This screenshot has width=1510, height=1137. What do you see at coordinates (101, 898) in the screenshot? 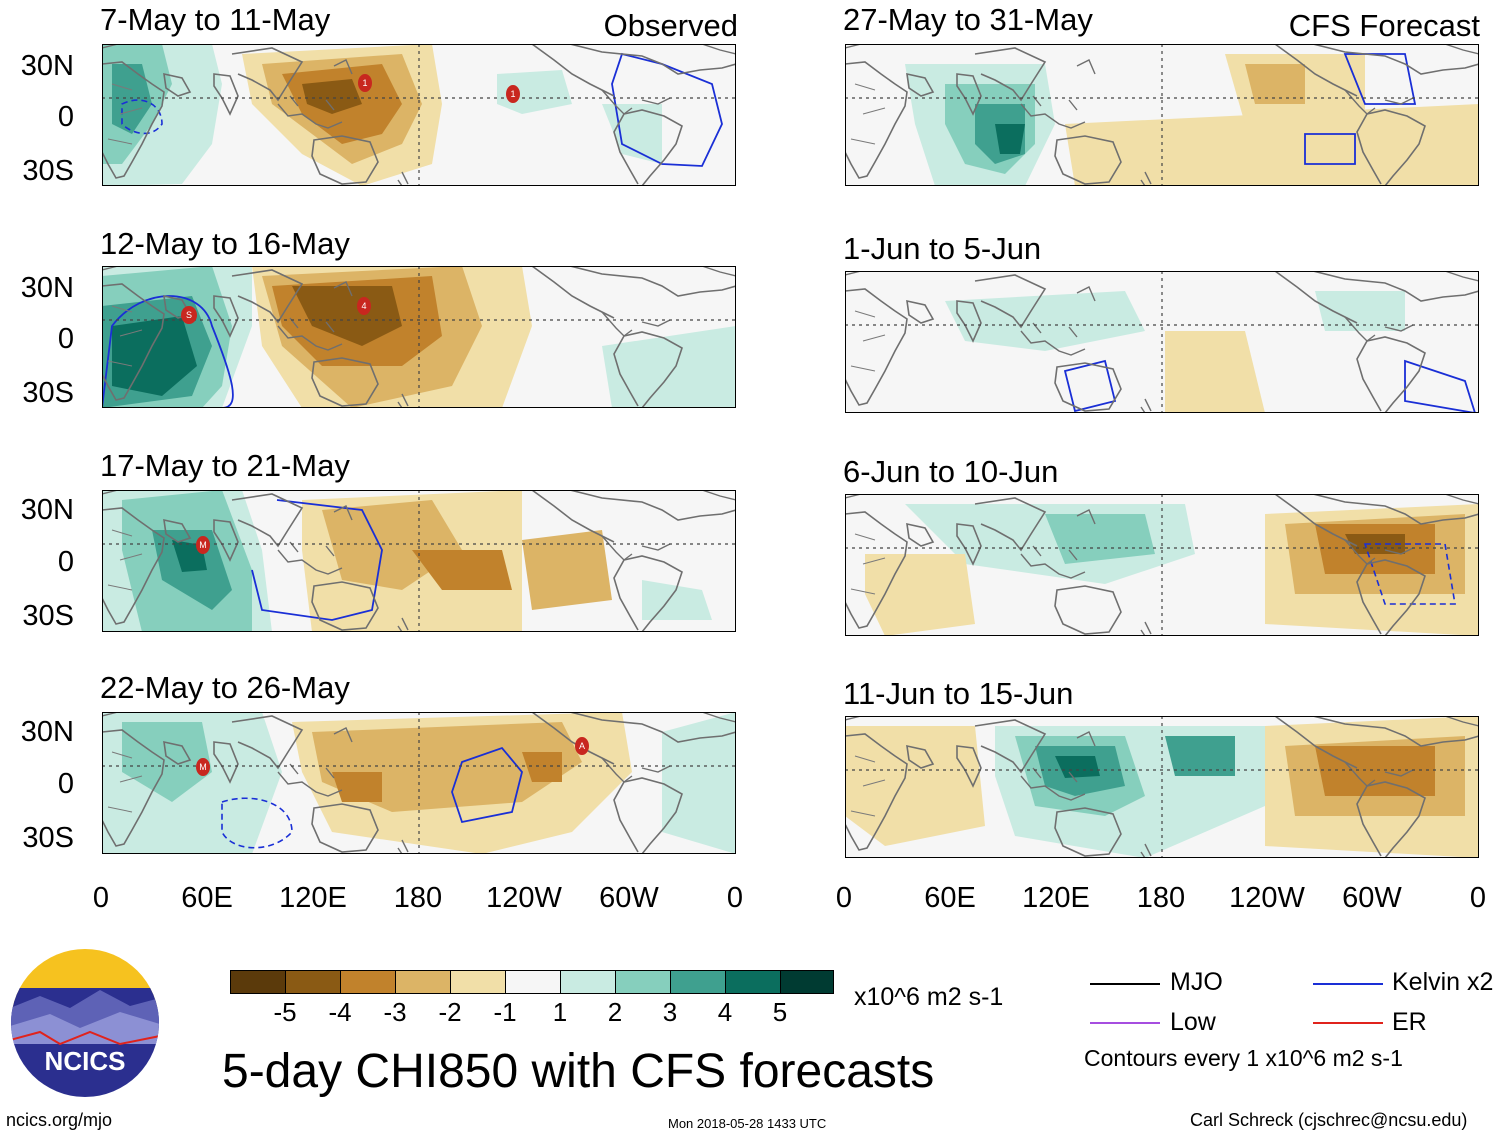
I see `xtick-left-0: 0` at bounding box center [101, 898].